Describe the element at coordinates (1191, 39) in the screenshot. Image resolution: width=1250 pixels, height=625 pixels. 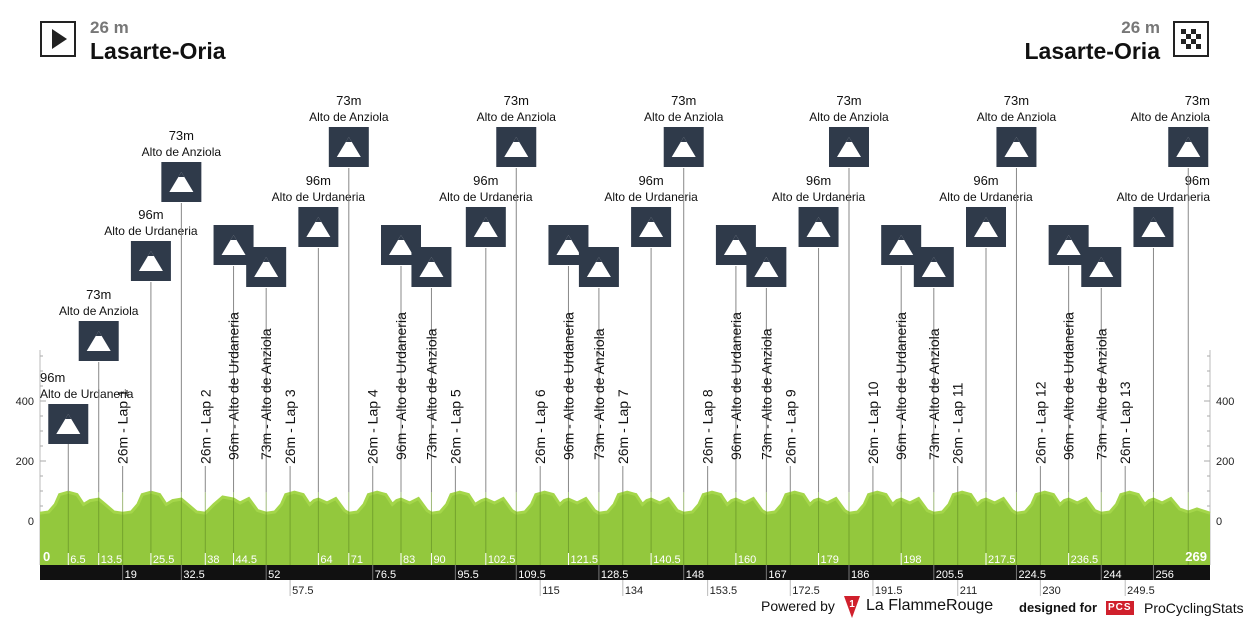
I see `finish-flag-icon` at that location.